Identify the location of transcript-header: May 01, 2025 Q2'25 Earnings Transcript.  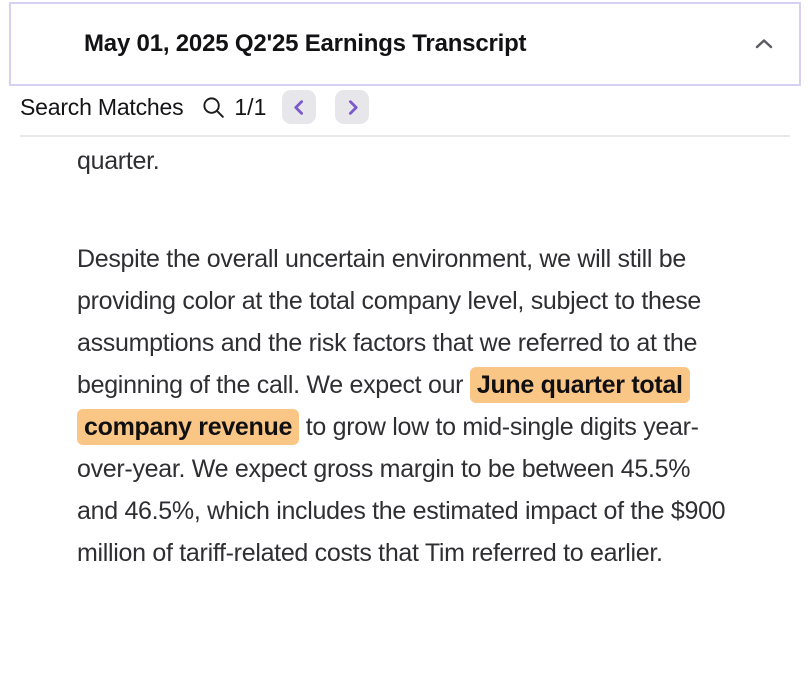
(405, 44).